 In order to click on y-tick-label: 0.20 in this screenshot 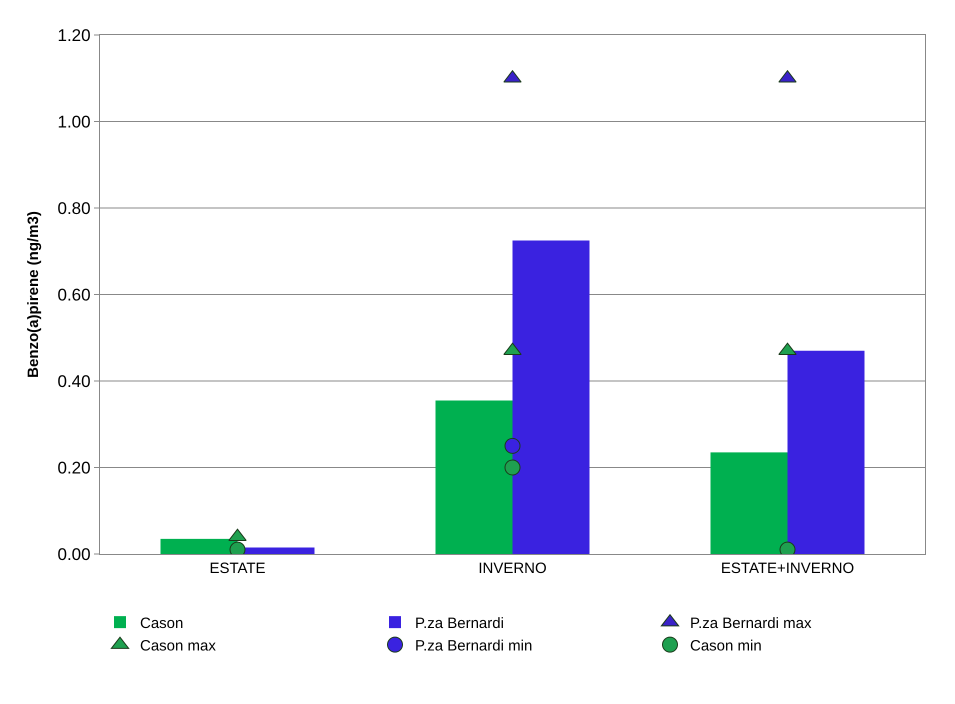, I will do `click(74, 468)`.